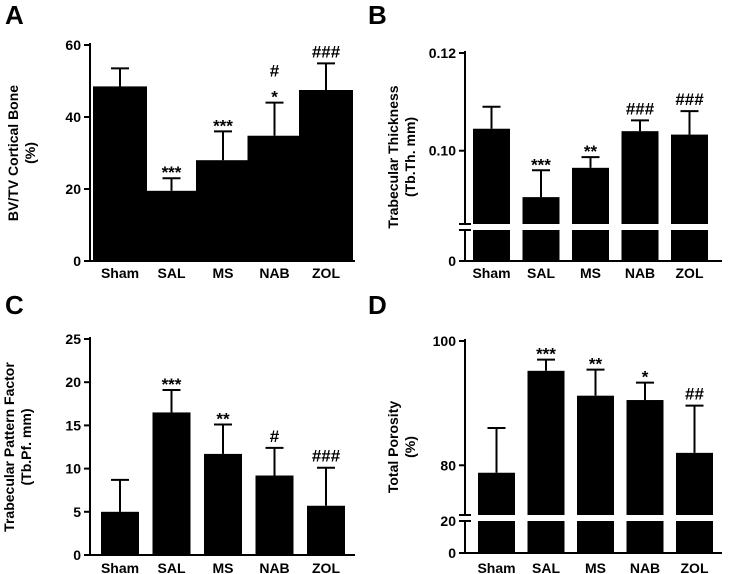  Describe the element at coordinates (73, 45) in the screenshot. I see `y-tick-label: 60` at that location.